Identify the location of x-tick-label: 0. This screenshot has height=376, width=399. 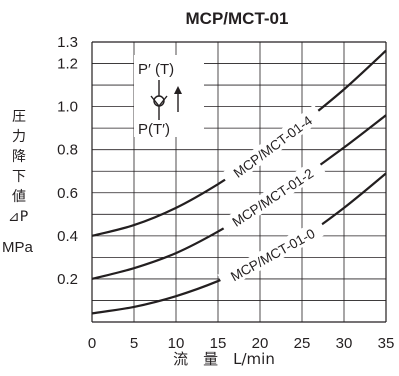
(92, 343).